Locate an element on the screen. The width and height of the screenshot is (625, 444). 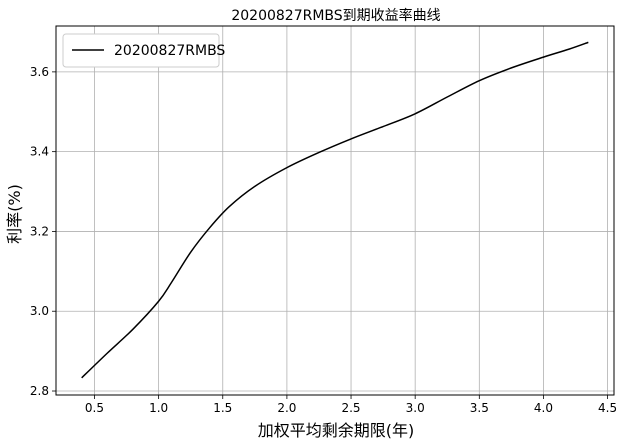
x-axis-ticks: 0.5 1.0 1.5 2.0 2.5 3.0 3.5 4.0 4.5 is located at coordinates (351, 405).